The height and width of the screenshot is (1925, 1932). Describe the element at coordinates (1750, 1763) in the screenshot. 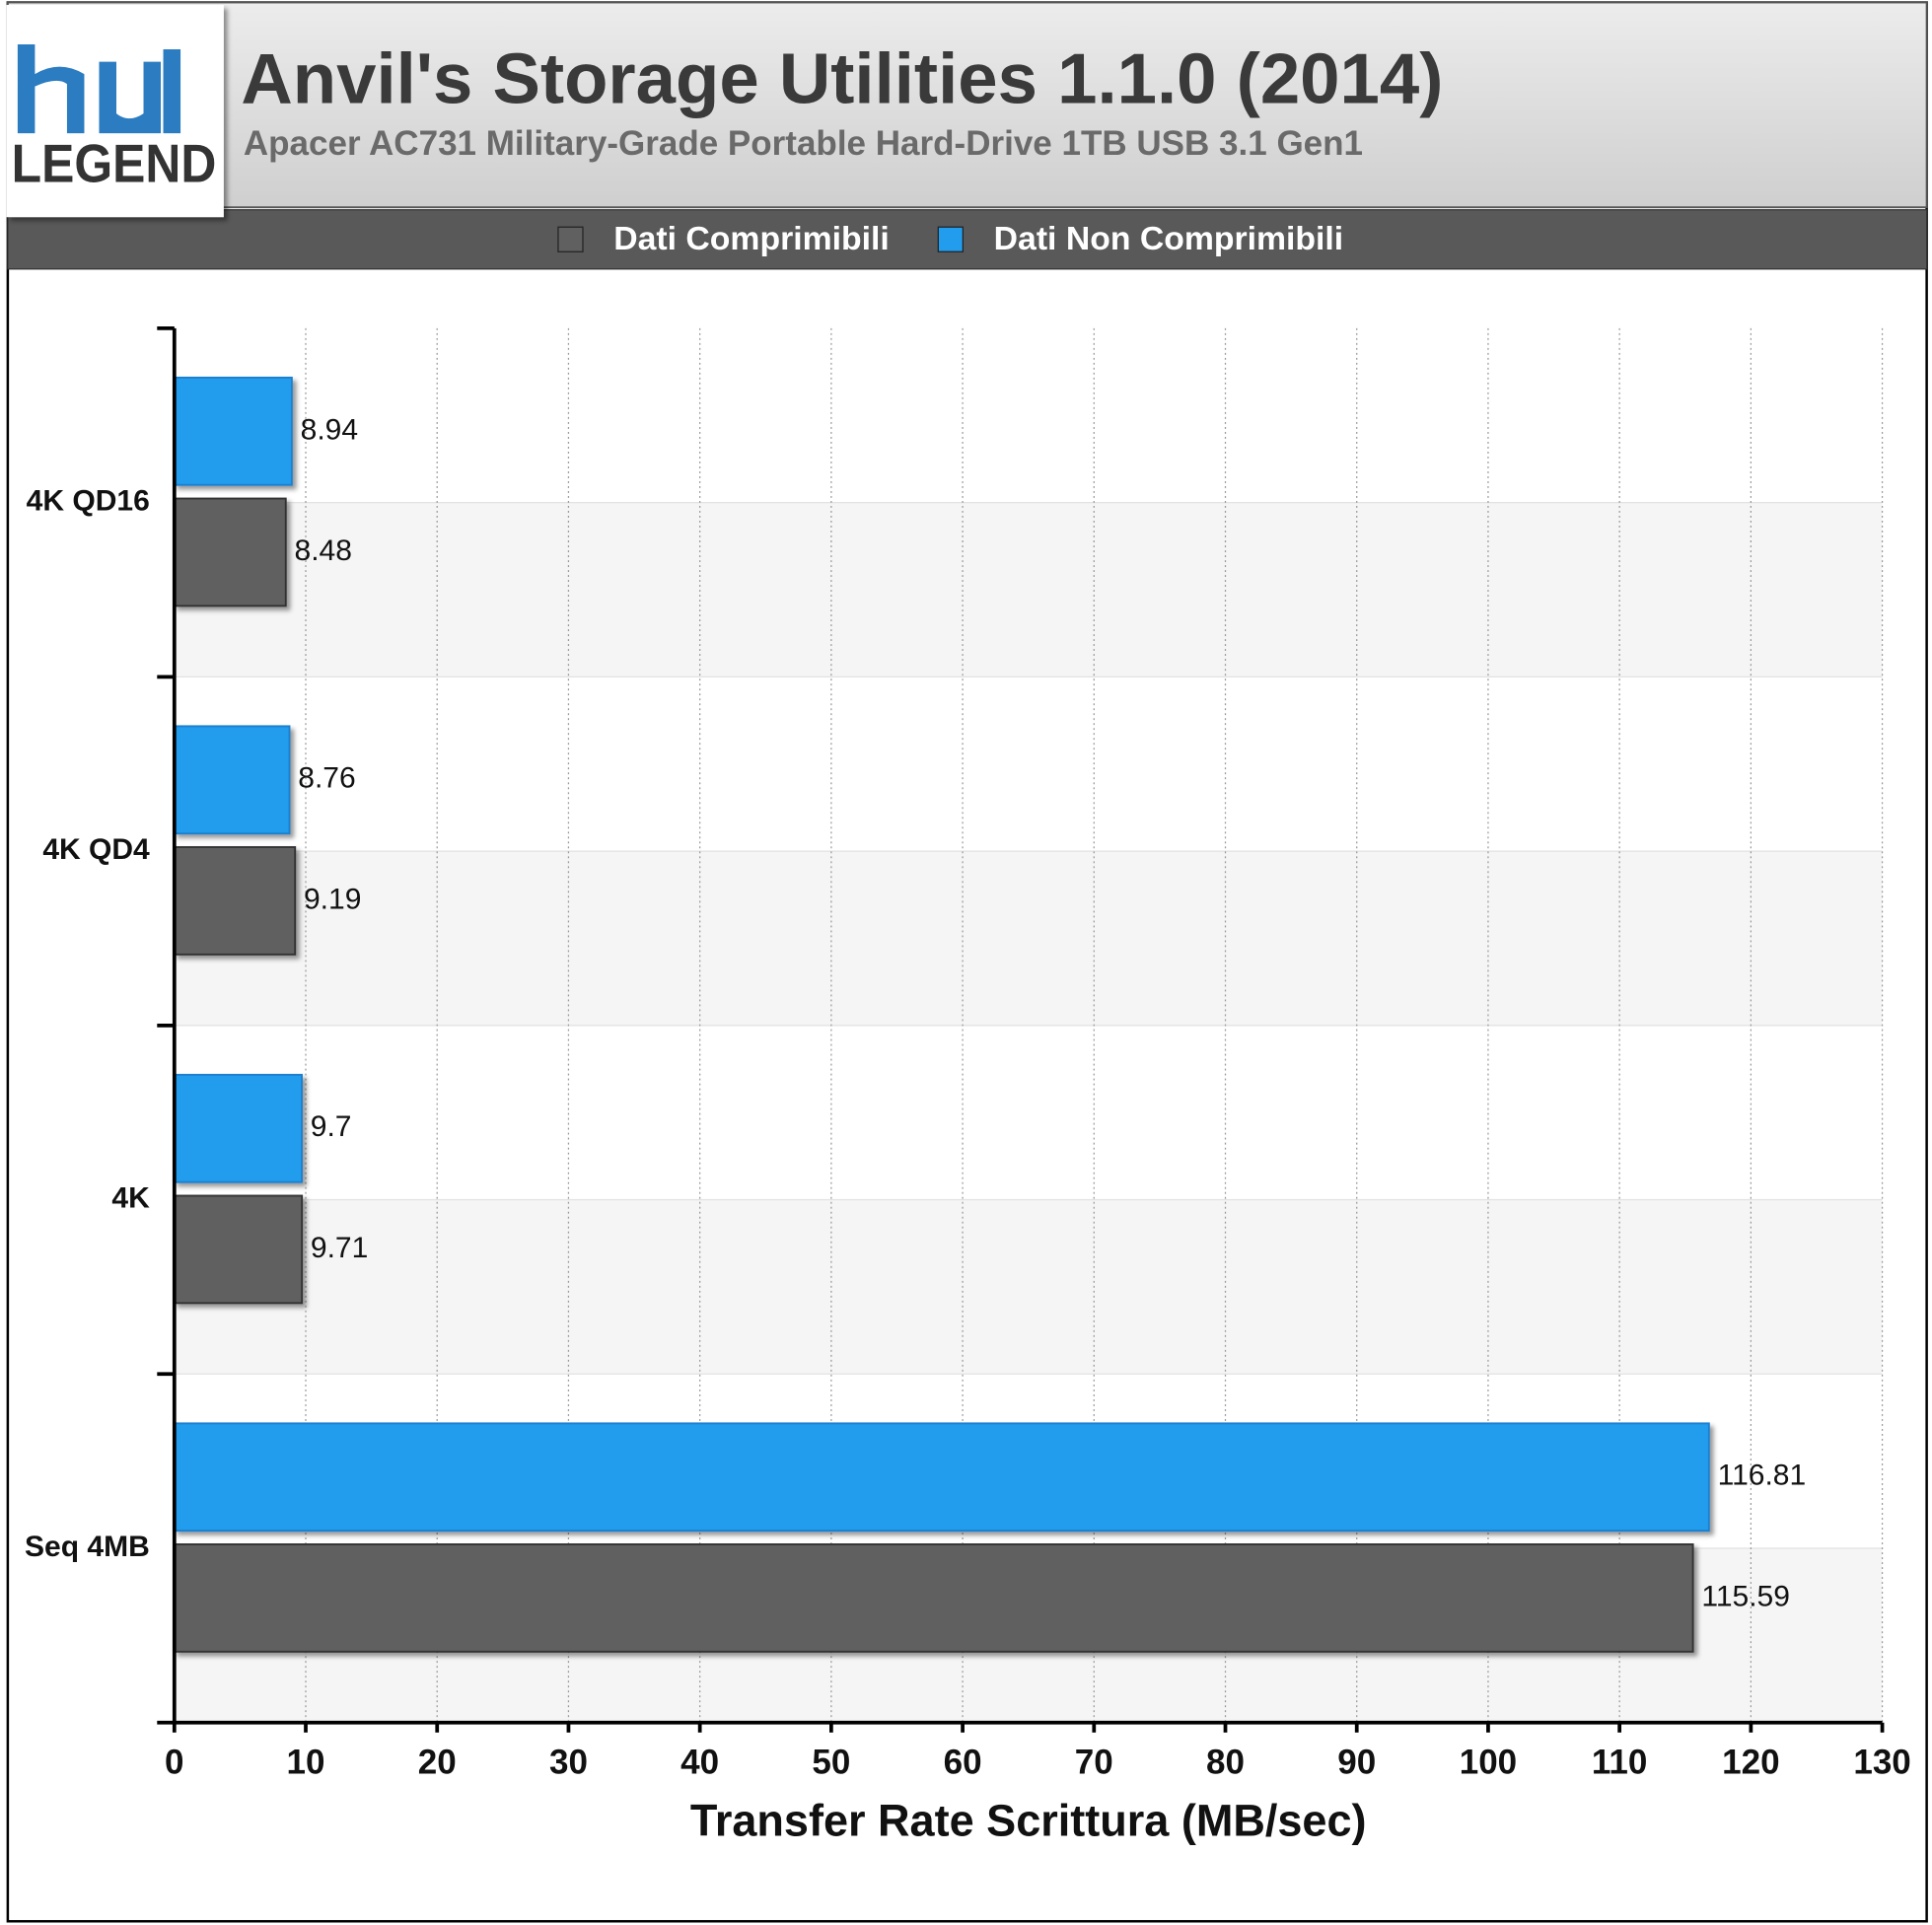

I see `x-tick-label: 120` at that location.